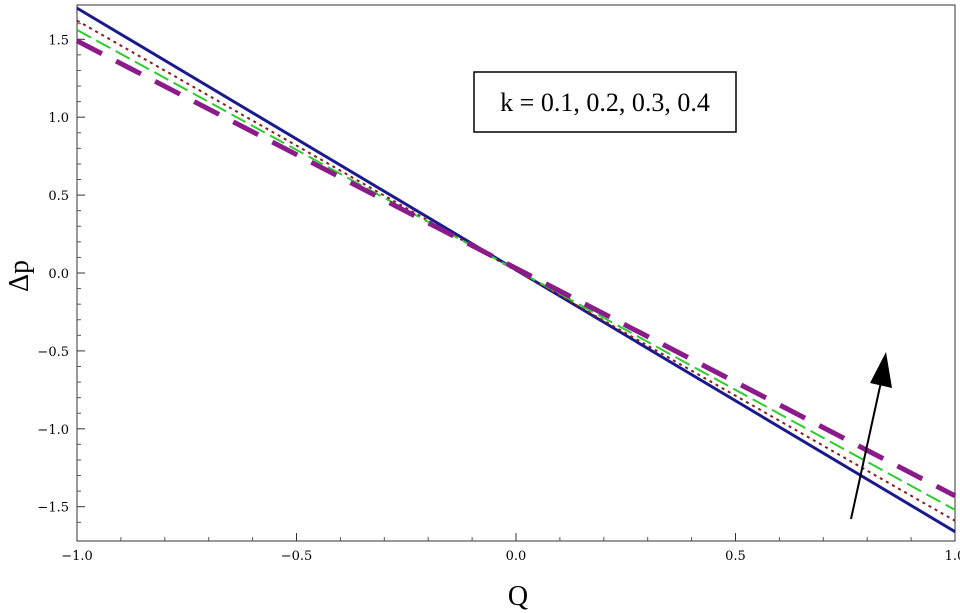 The image size is (960, 613). What do you see at coordinates (58, 274) in the screenshot?
I see `y-tick-label: 0.0` at bounding box center [58, 274].